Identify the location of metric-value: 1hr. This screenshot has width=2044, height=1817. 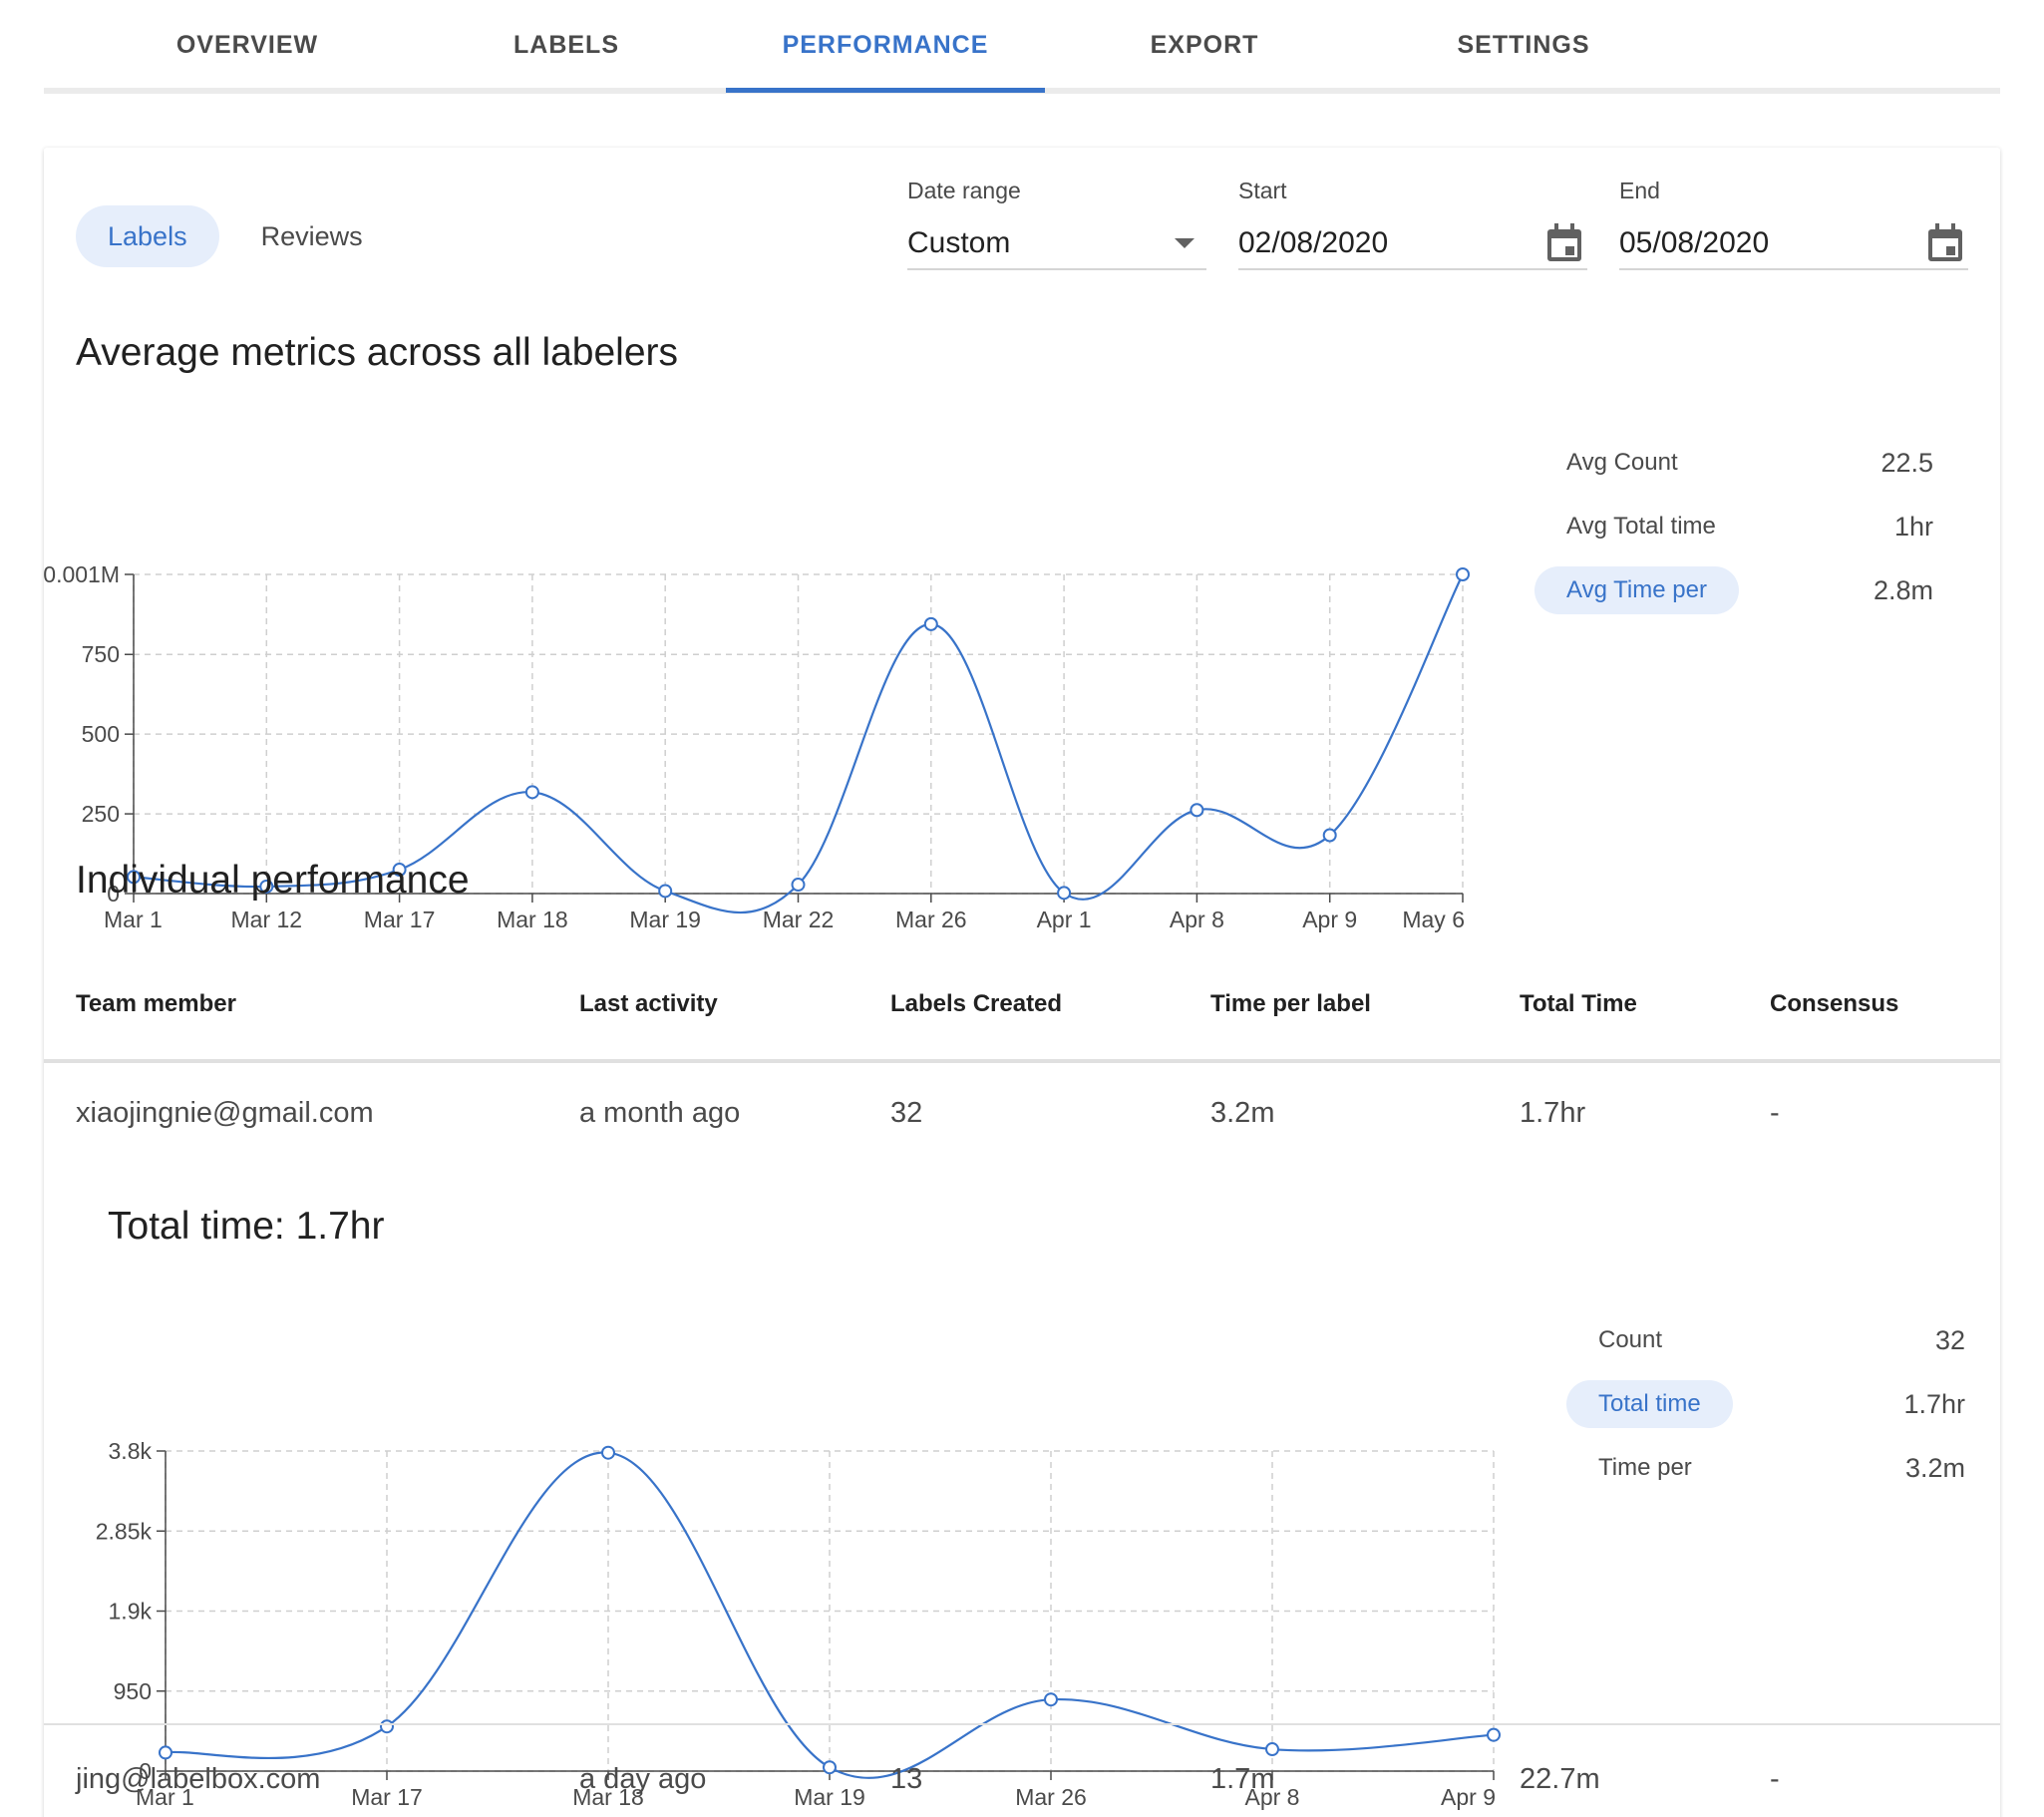
(1913, 526).